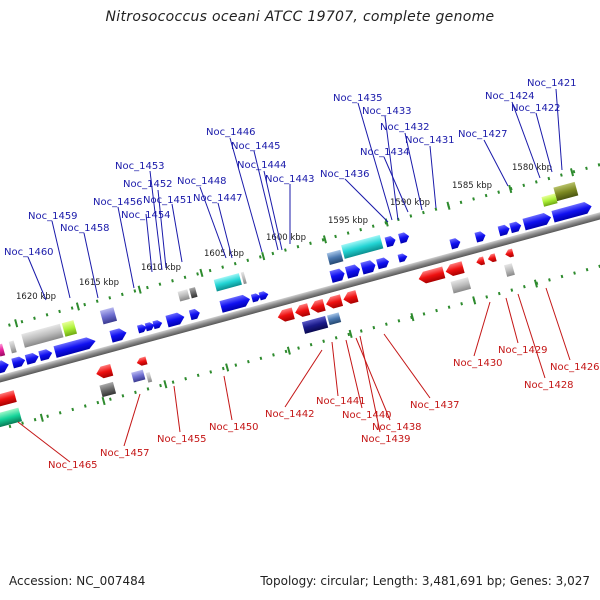 The width and height of the screenshot is (600, 600). I want to click on gene-label: Noc_1438, so click(397, 427).